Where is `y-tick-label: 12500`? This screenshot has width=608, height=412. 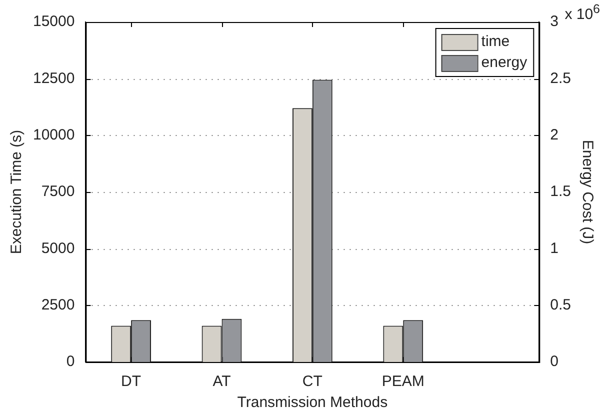
y-tick-label: 12500 is located at coordinates (53, 78).